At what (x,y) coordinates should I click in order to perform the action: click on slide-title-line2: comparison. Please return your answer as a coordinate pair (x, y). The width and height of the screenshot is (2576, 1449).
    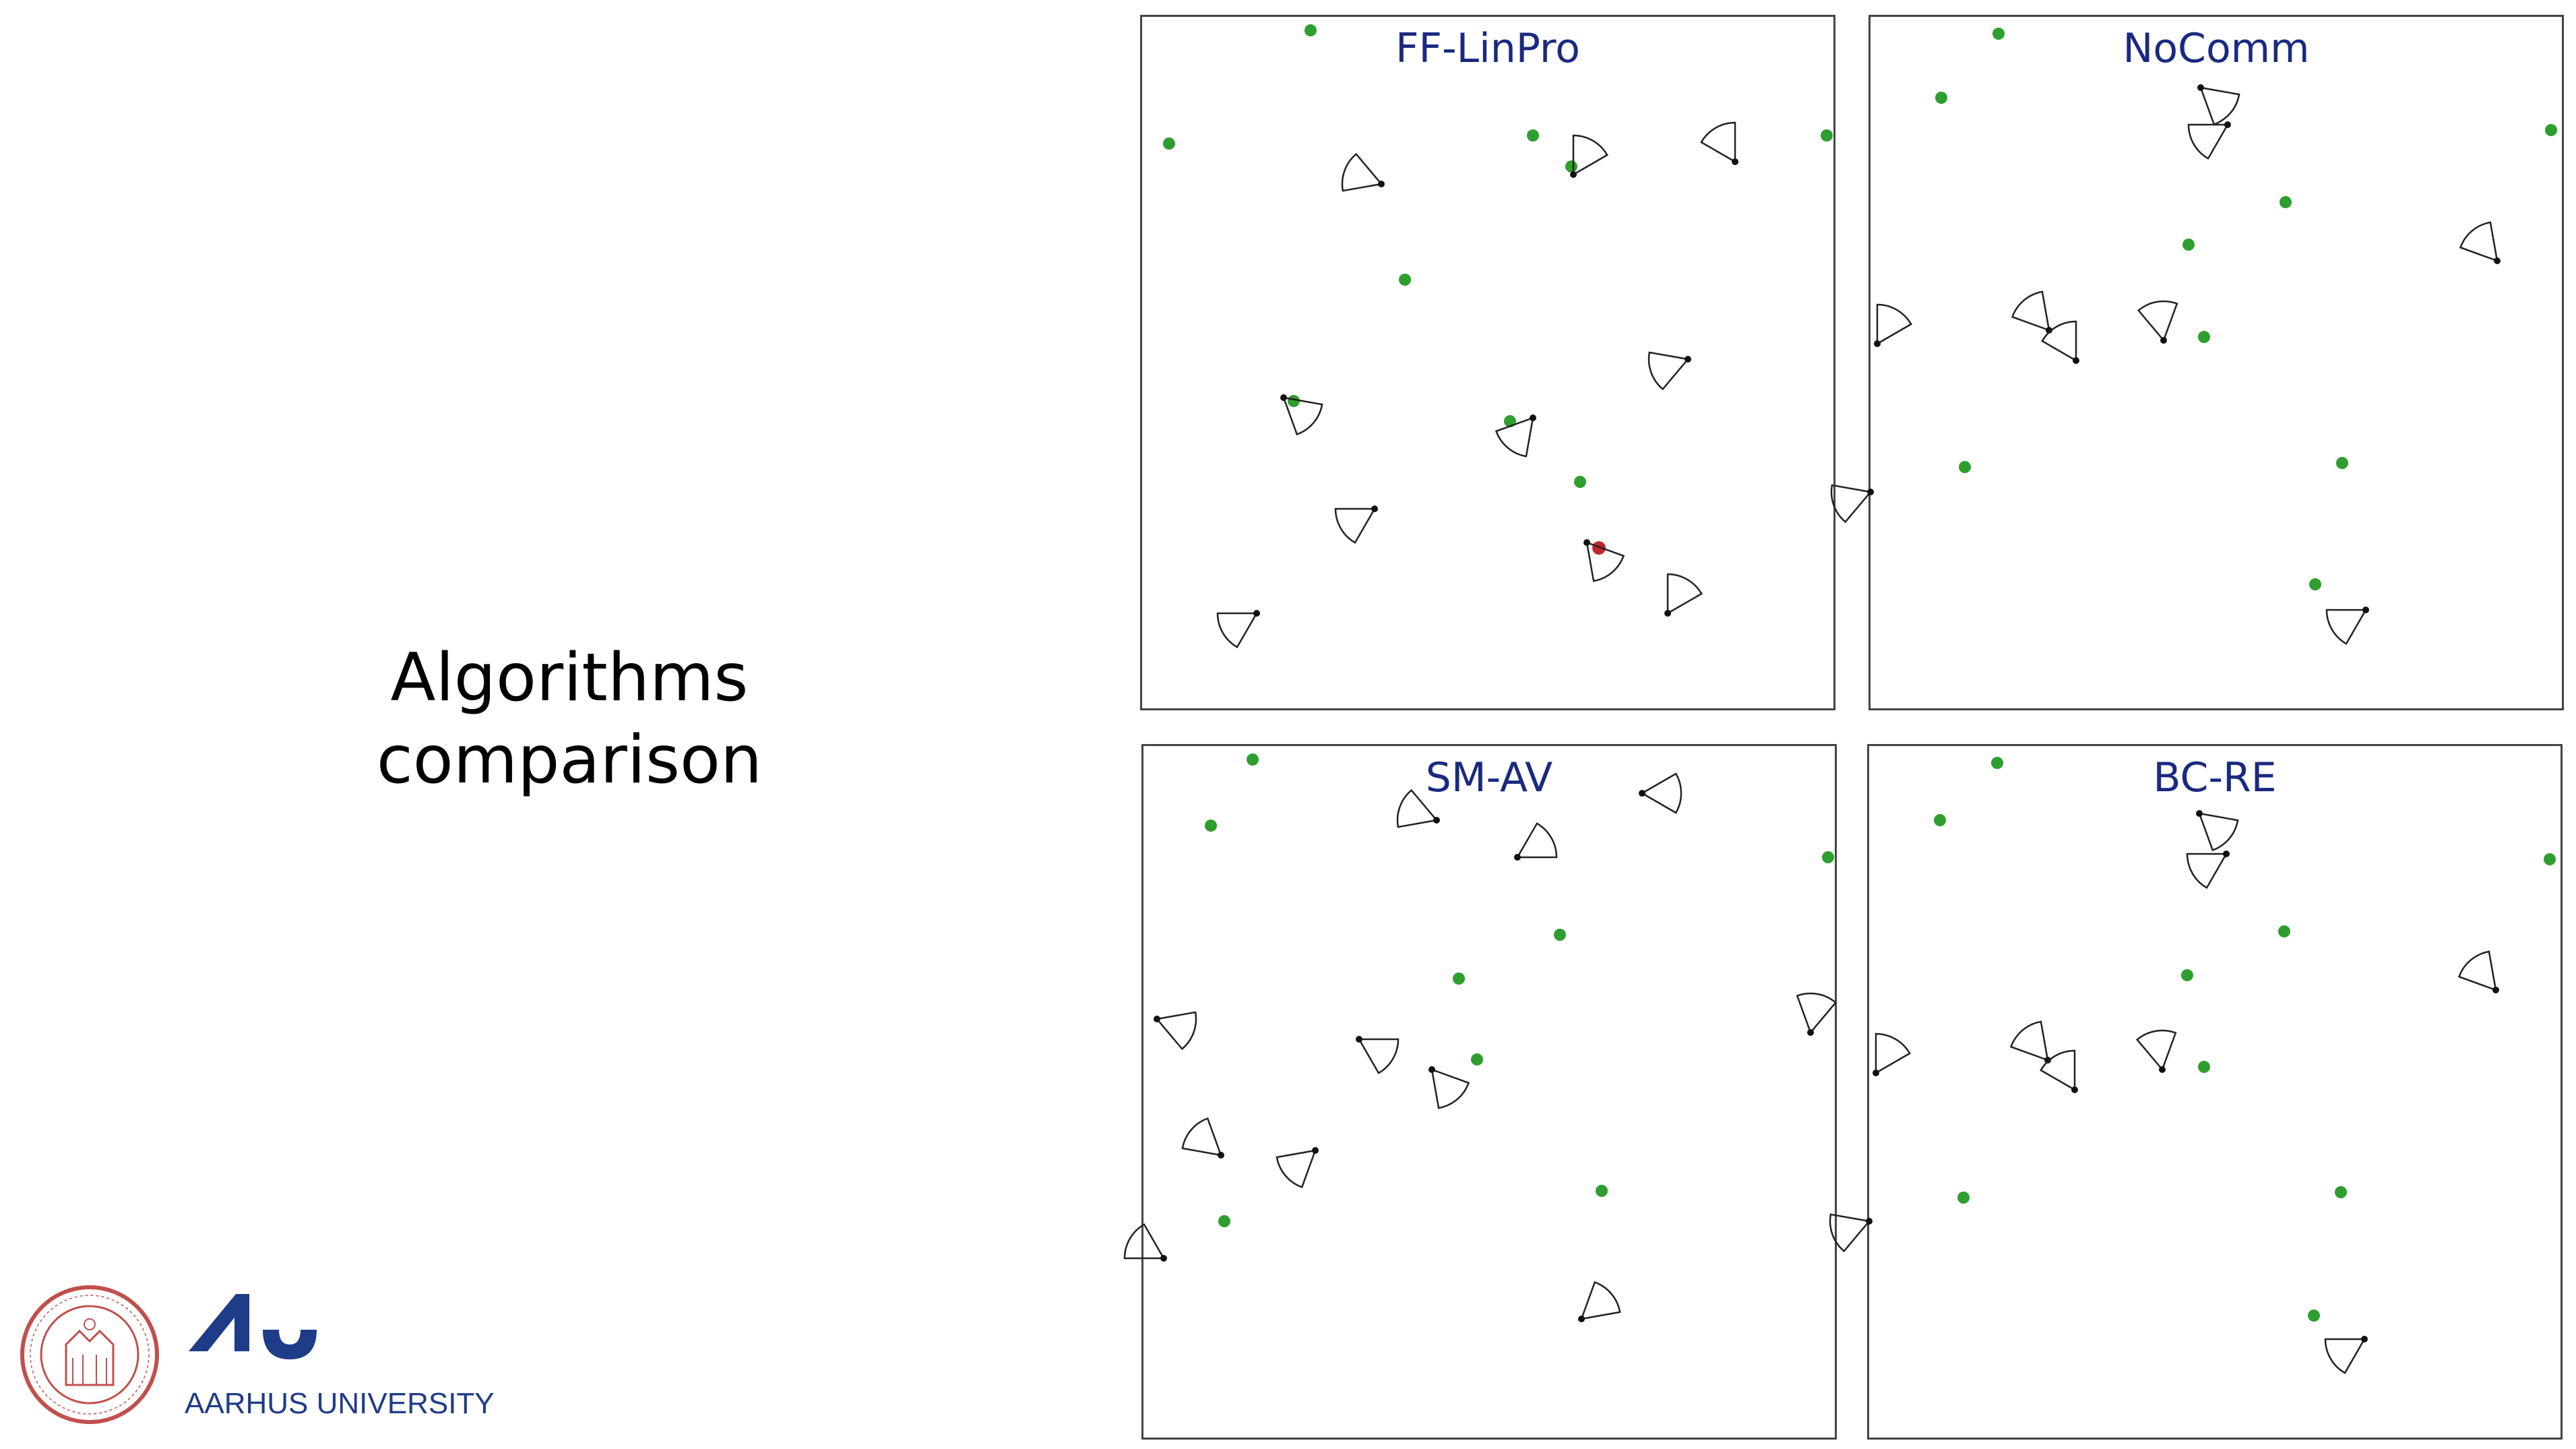
    Looking at the image, I should click on (569, 760).